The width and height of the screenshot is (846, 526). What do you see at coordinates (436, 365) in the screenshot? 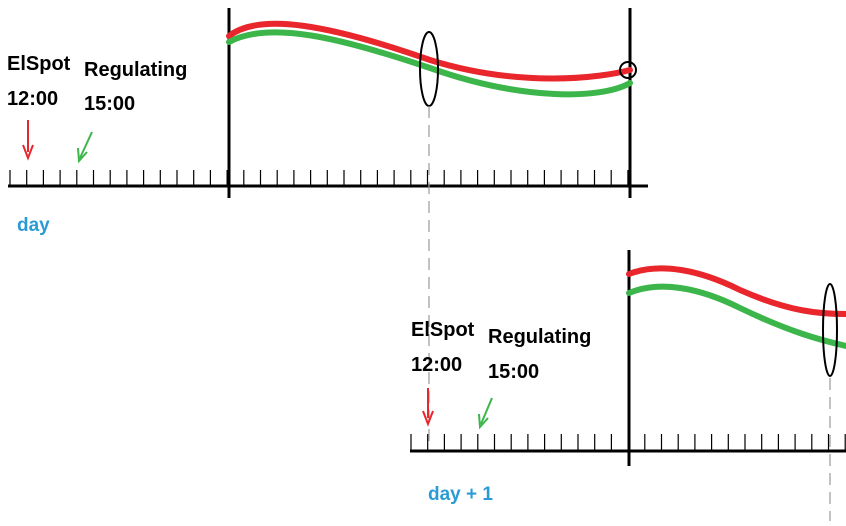
I see `day-plus-one-elspot-time: 12:00` at bounding box center [436, 365].